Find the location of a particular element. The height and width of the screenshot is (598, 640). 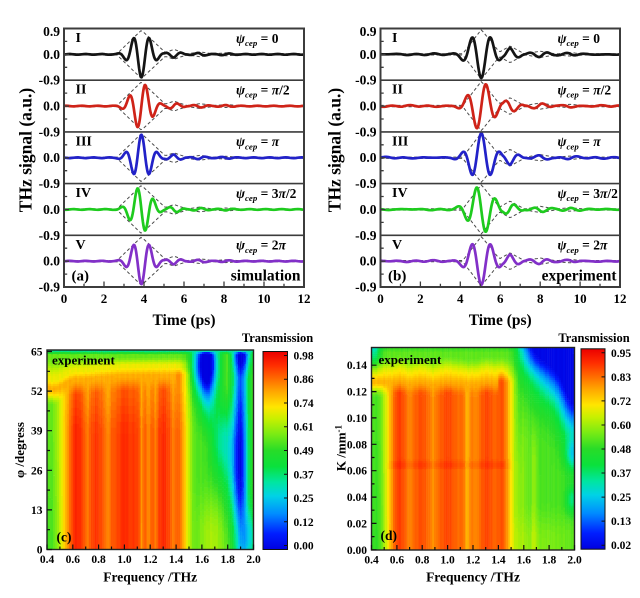

svg-text: 0.06 is located at coordinates (357, 472).